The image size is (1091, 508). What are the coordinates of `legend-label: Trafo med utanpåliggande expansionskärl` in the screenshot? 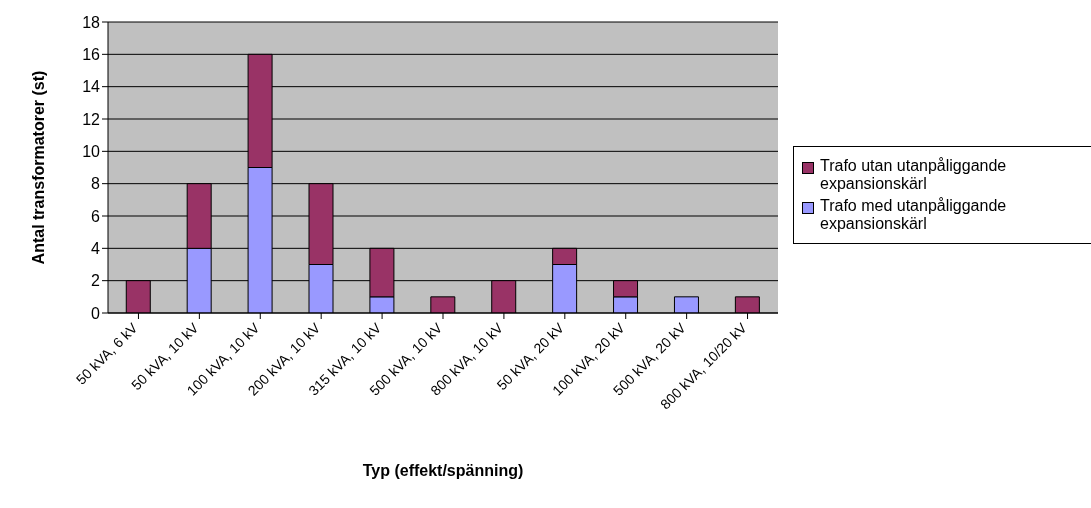 It's located at (914, 215).